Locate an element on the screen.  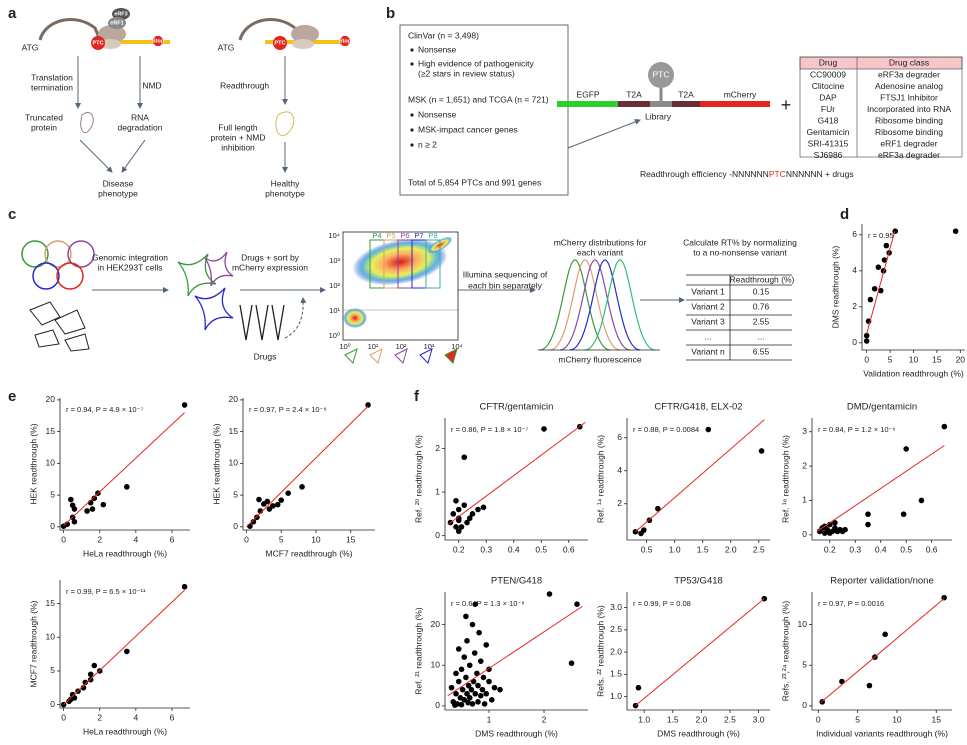
y-tick-label: 6 is located at coordinates (619, 437).